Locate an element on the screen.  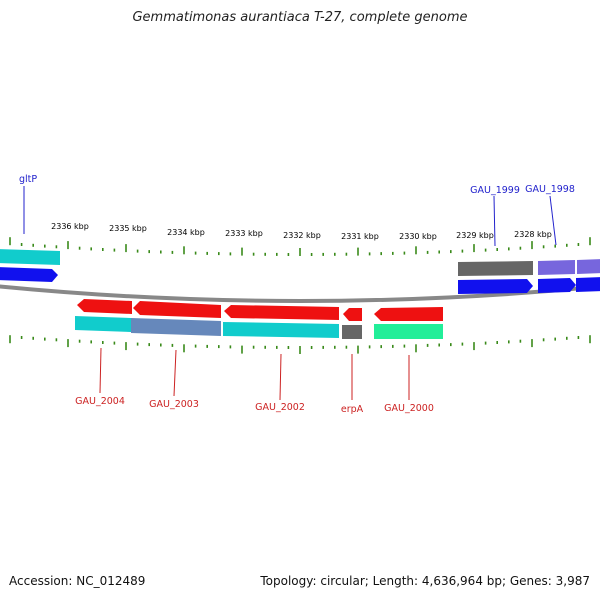
gene-GAU_2004-cyan is located at coordinates (103, 324).